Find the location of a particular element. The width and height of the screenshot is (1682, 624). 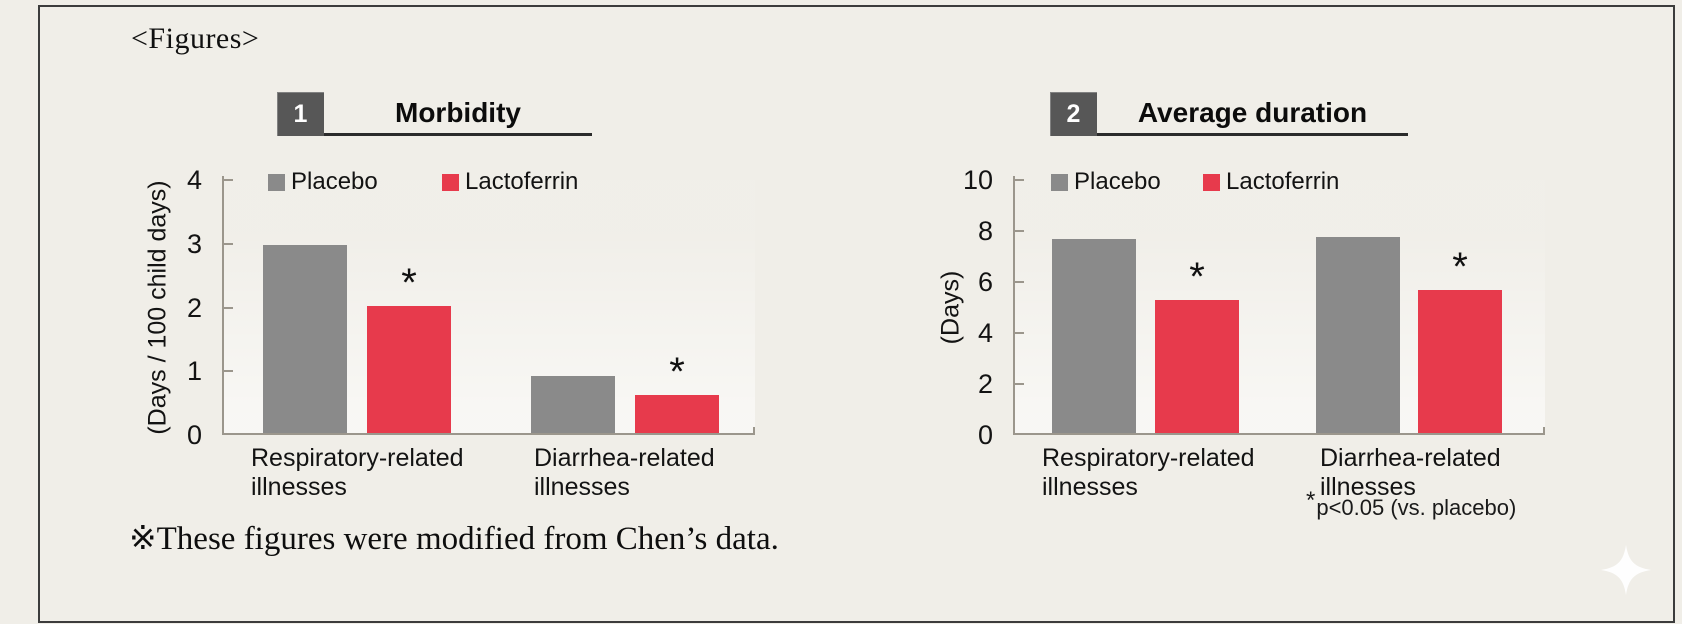

chart2-title: Average duration is located at coordinates (1252, 114).